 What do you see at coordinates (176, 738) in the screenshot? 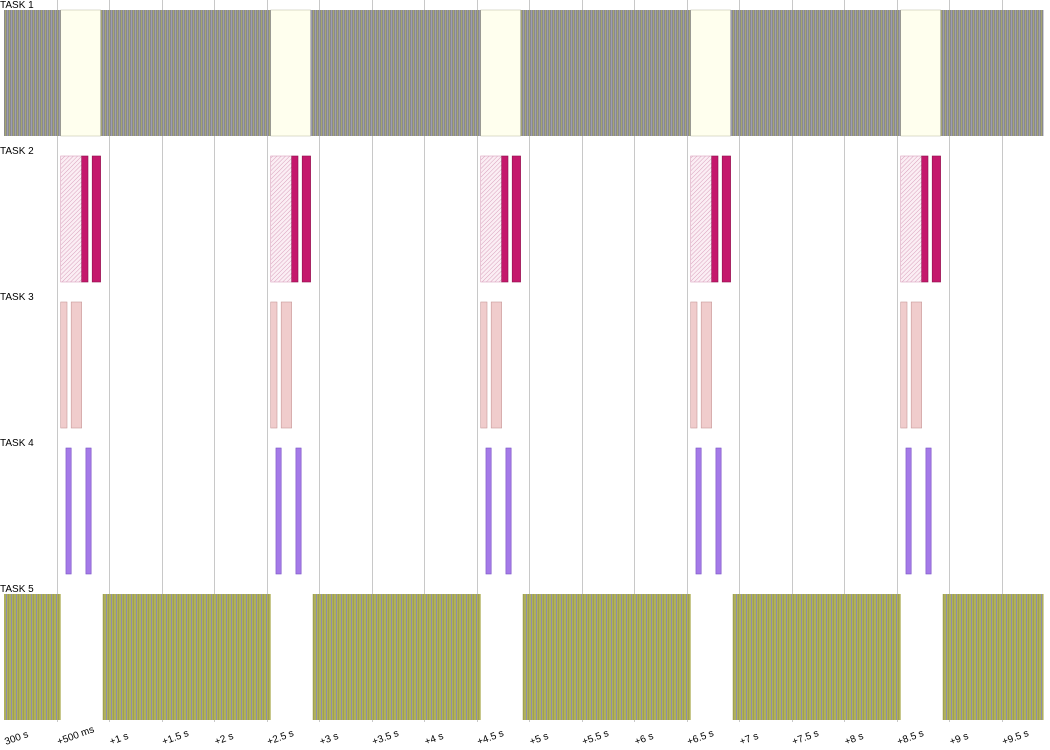
I see `tick-label: +1.5 s` at bounding box center [176, 738].